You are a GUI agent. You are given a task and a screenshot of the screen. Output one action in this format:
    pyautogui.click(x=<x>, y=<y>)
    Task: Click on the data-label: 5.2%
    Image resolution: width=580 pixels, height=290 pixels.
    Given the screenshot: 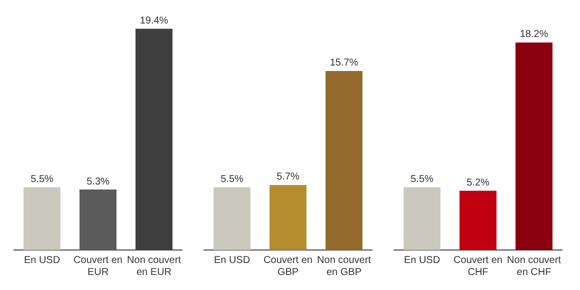 What is the action you would take?
    pyautogui.click(x=478, y=182)
    